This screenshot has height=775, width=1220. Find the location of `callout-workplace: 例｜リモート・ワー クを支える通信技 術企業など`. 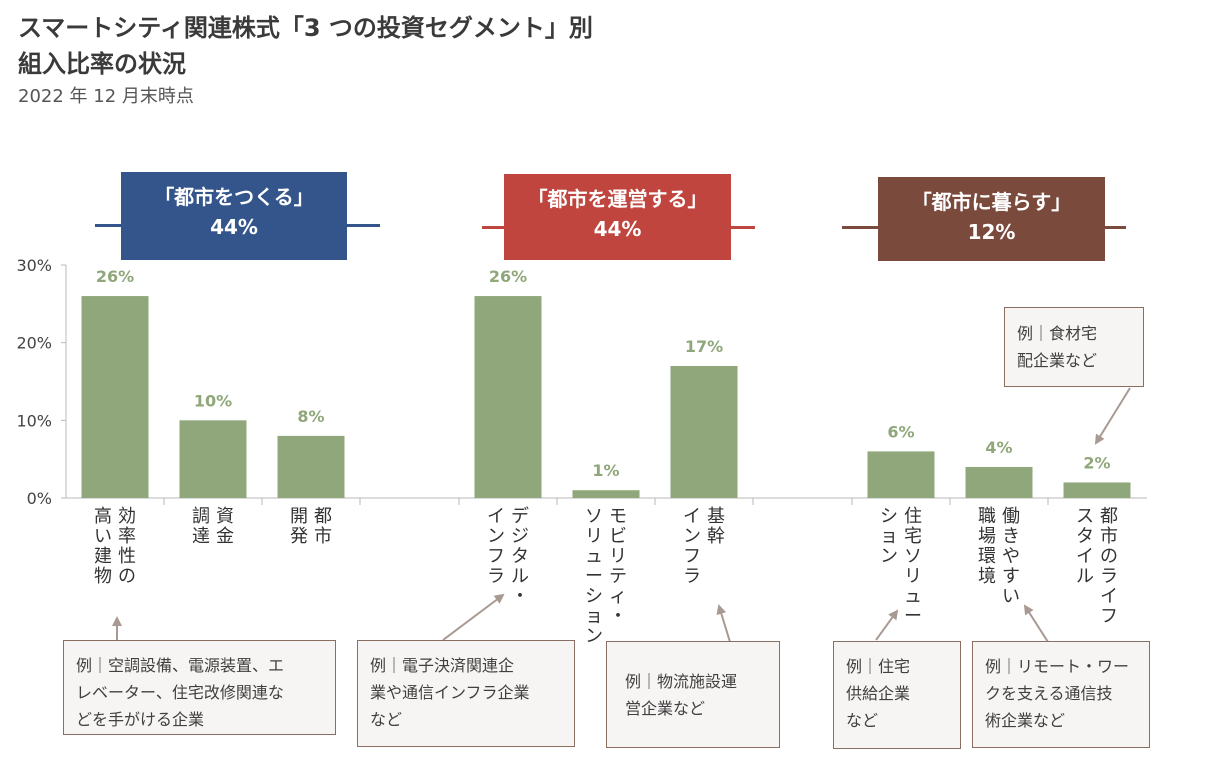

callout-workplace: 例｜リモート・ワー クを支える通信技 術企業など is located at coordinates (1061, 694).